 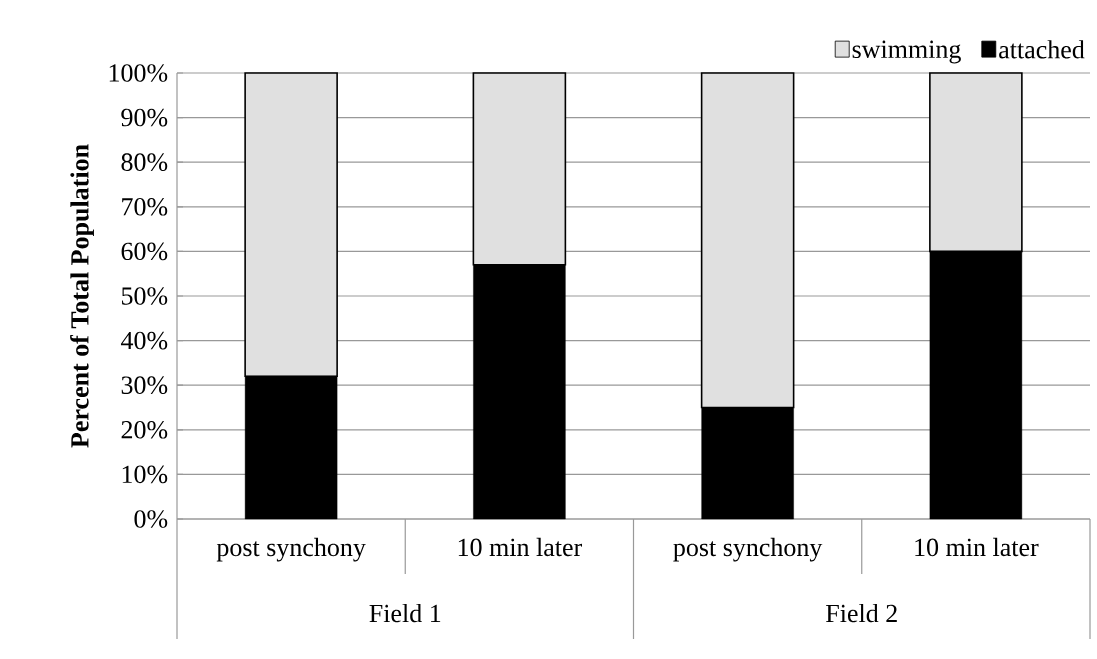 What do you see at coordinates (145, 206) in the screenshot?
I see `y-tick-label: 70%` at bounding box center [145, 206].